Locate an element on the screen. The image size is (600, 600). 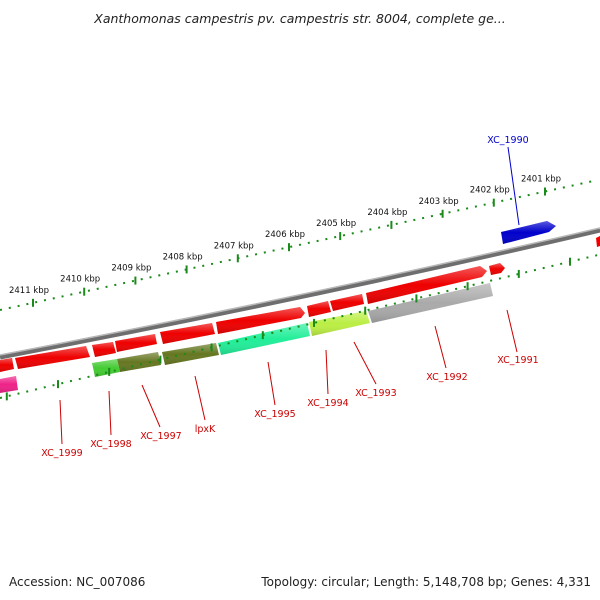
gene-xc-1992-leader is located at coordinates (440, 347).